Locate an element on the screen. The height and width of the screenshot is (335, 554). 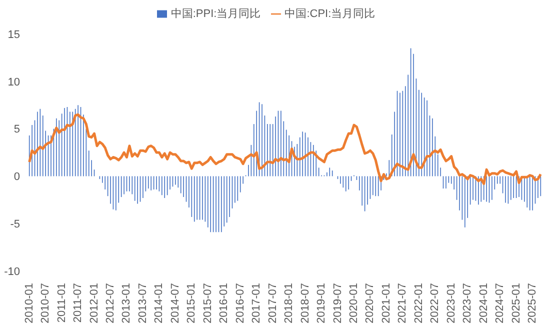
x-tick-label: 2012-07 is located at coordinates (110, 303).